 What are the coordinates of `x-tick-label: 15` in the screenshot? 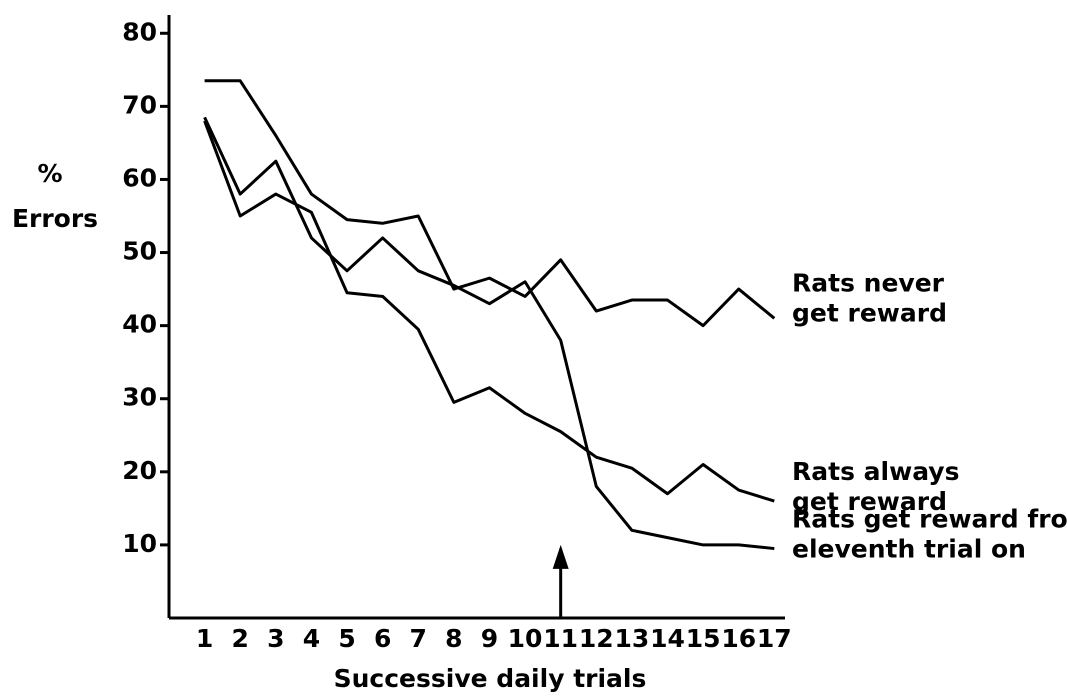 It's located at (703, 638).